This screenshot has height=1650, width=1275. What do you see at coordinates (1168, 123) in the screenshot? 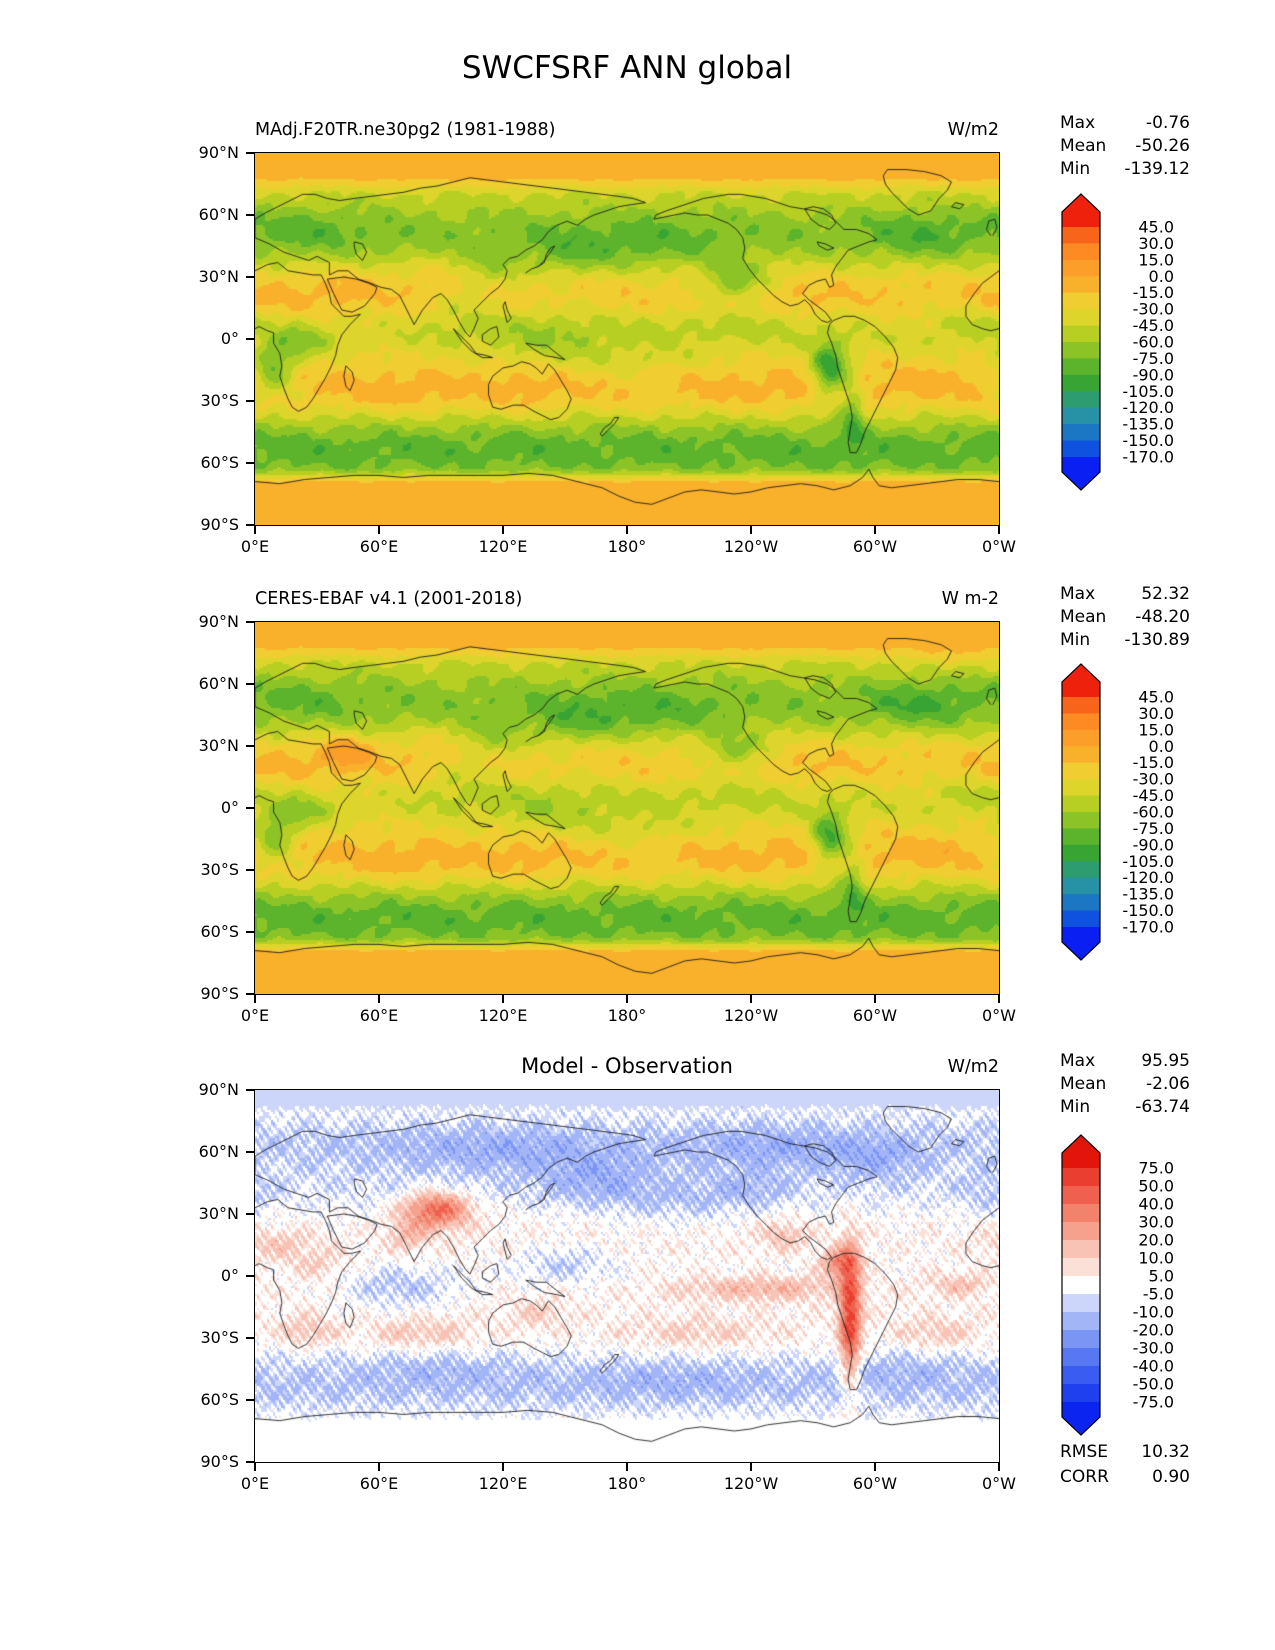
I see `stat-value: -0.76` at bounding box center [1168, 123].